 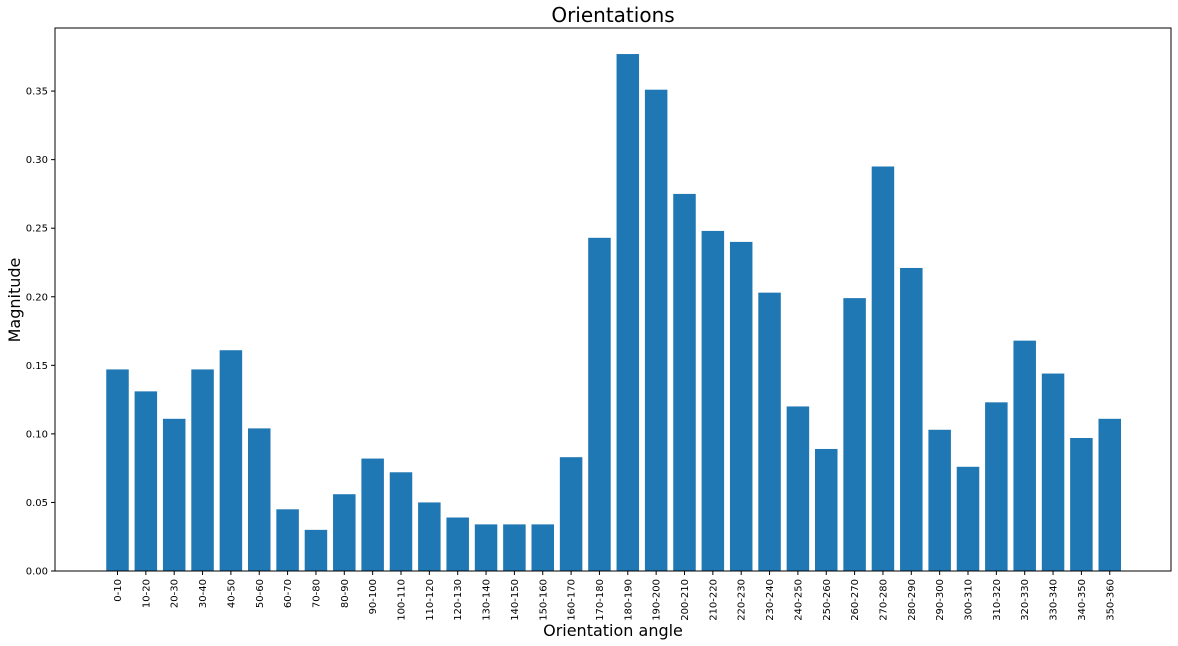 What do you see at coordinates (685, 600) in the screenshot?
I see `x-tick-label: 200-210` at bounding box center [685, 600].